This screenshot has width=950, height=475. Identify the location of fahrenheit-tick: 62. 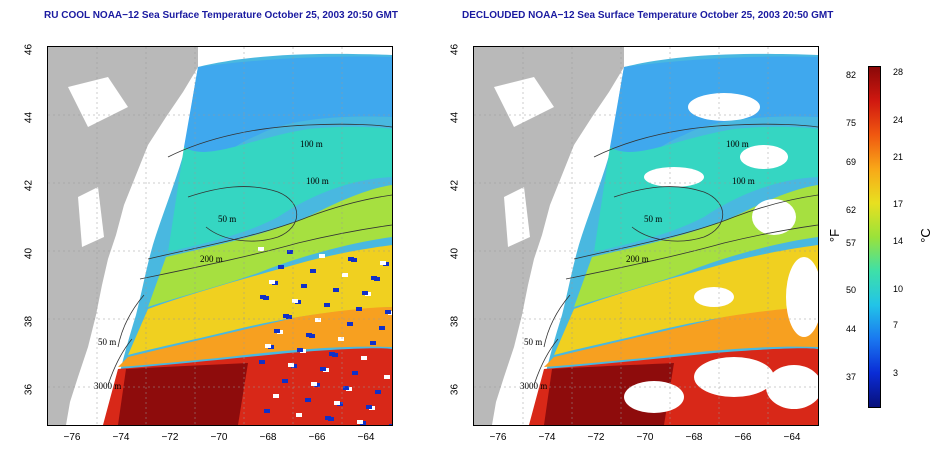
(851, 210).